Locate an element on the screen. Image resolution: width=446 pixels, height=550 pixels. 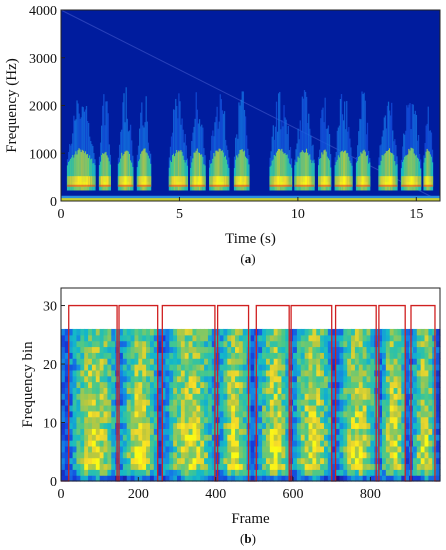
caption-letter: b is located at coordinates (247, 538).